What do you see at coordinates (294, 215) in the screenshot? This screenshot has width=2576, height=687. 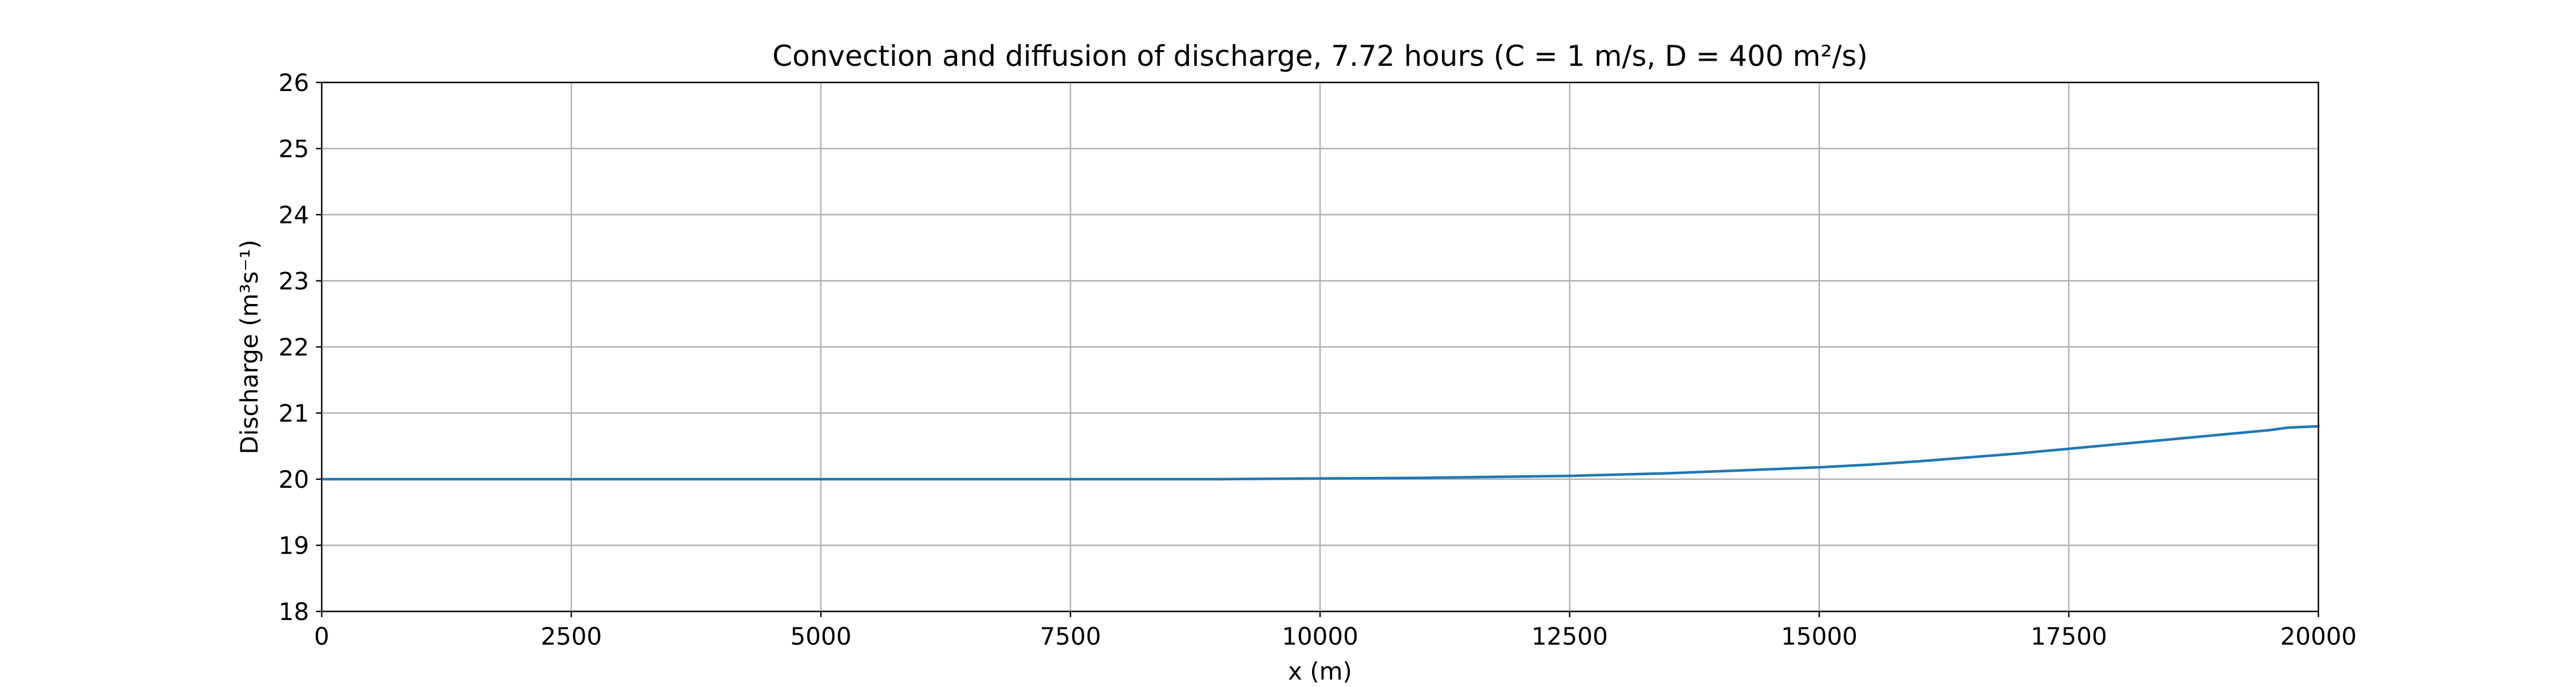 I see `y-tick-label: 24` at bounding box center [294, 215].